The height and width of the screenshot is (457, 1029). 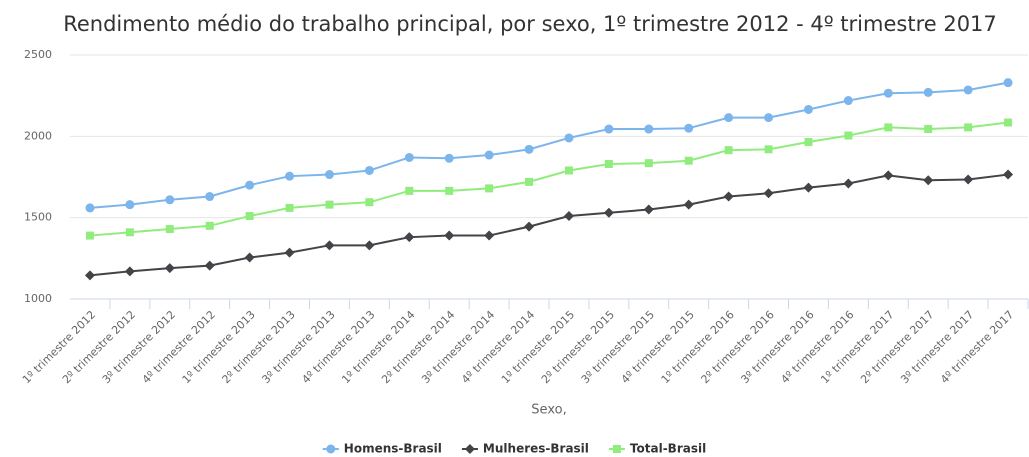 I want to click on x-tick-label: 4º trimestre 2015, so click(x=658, y=347).